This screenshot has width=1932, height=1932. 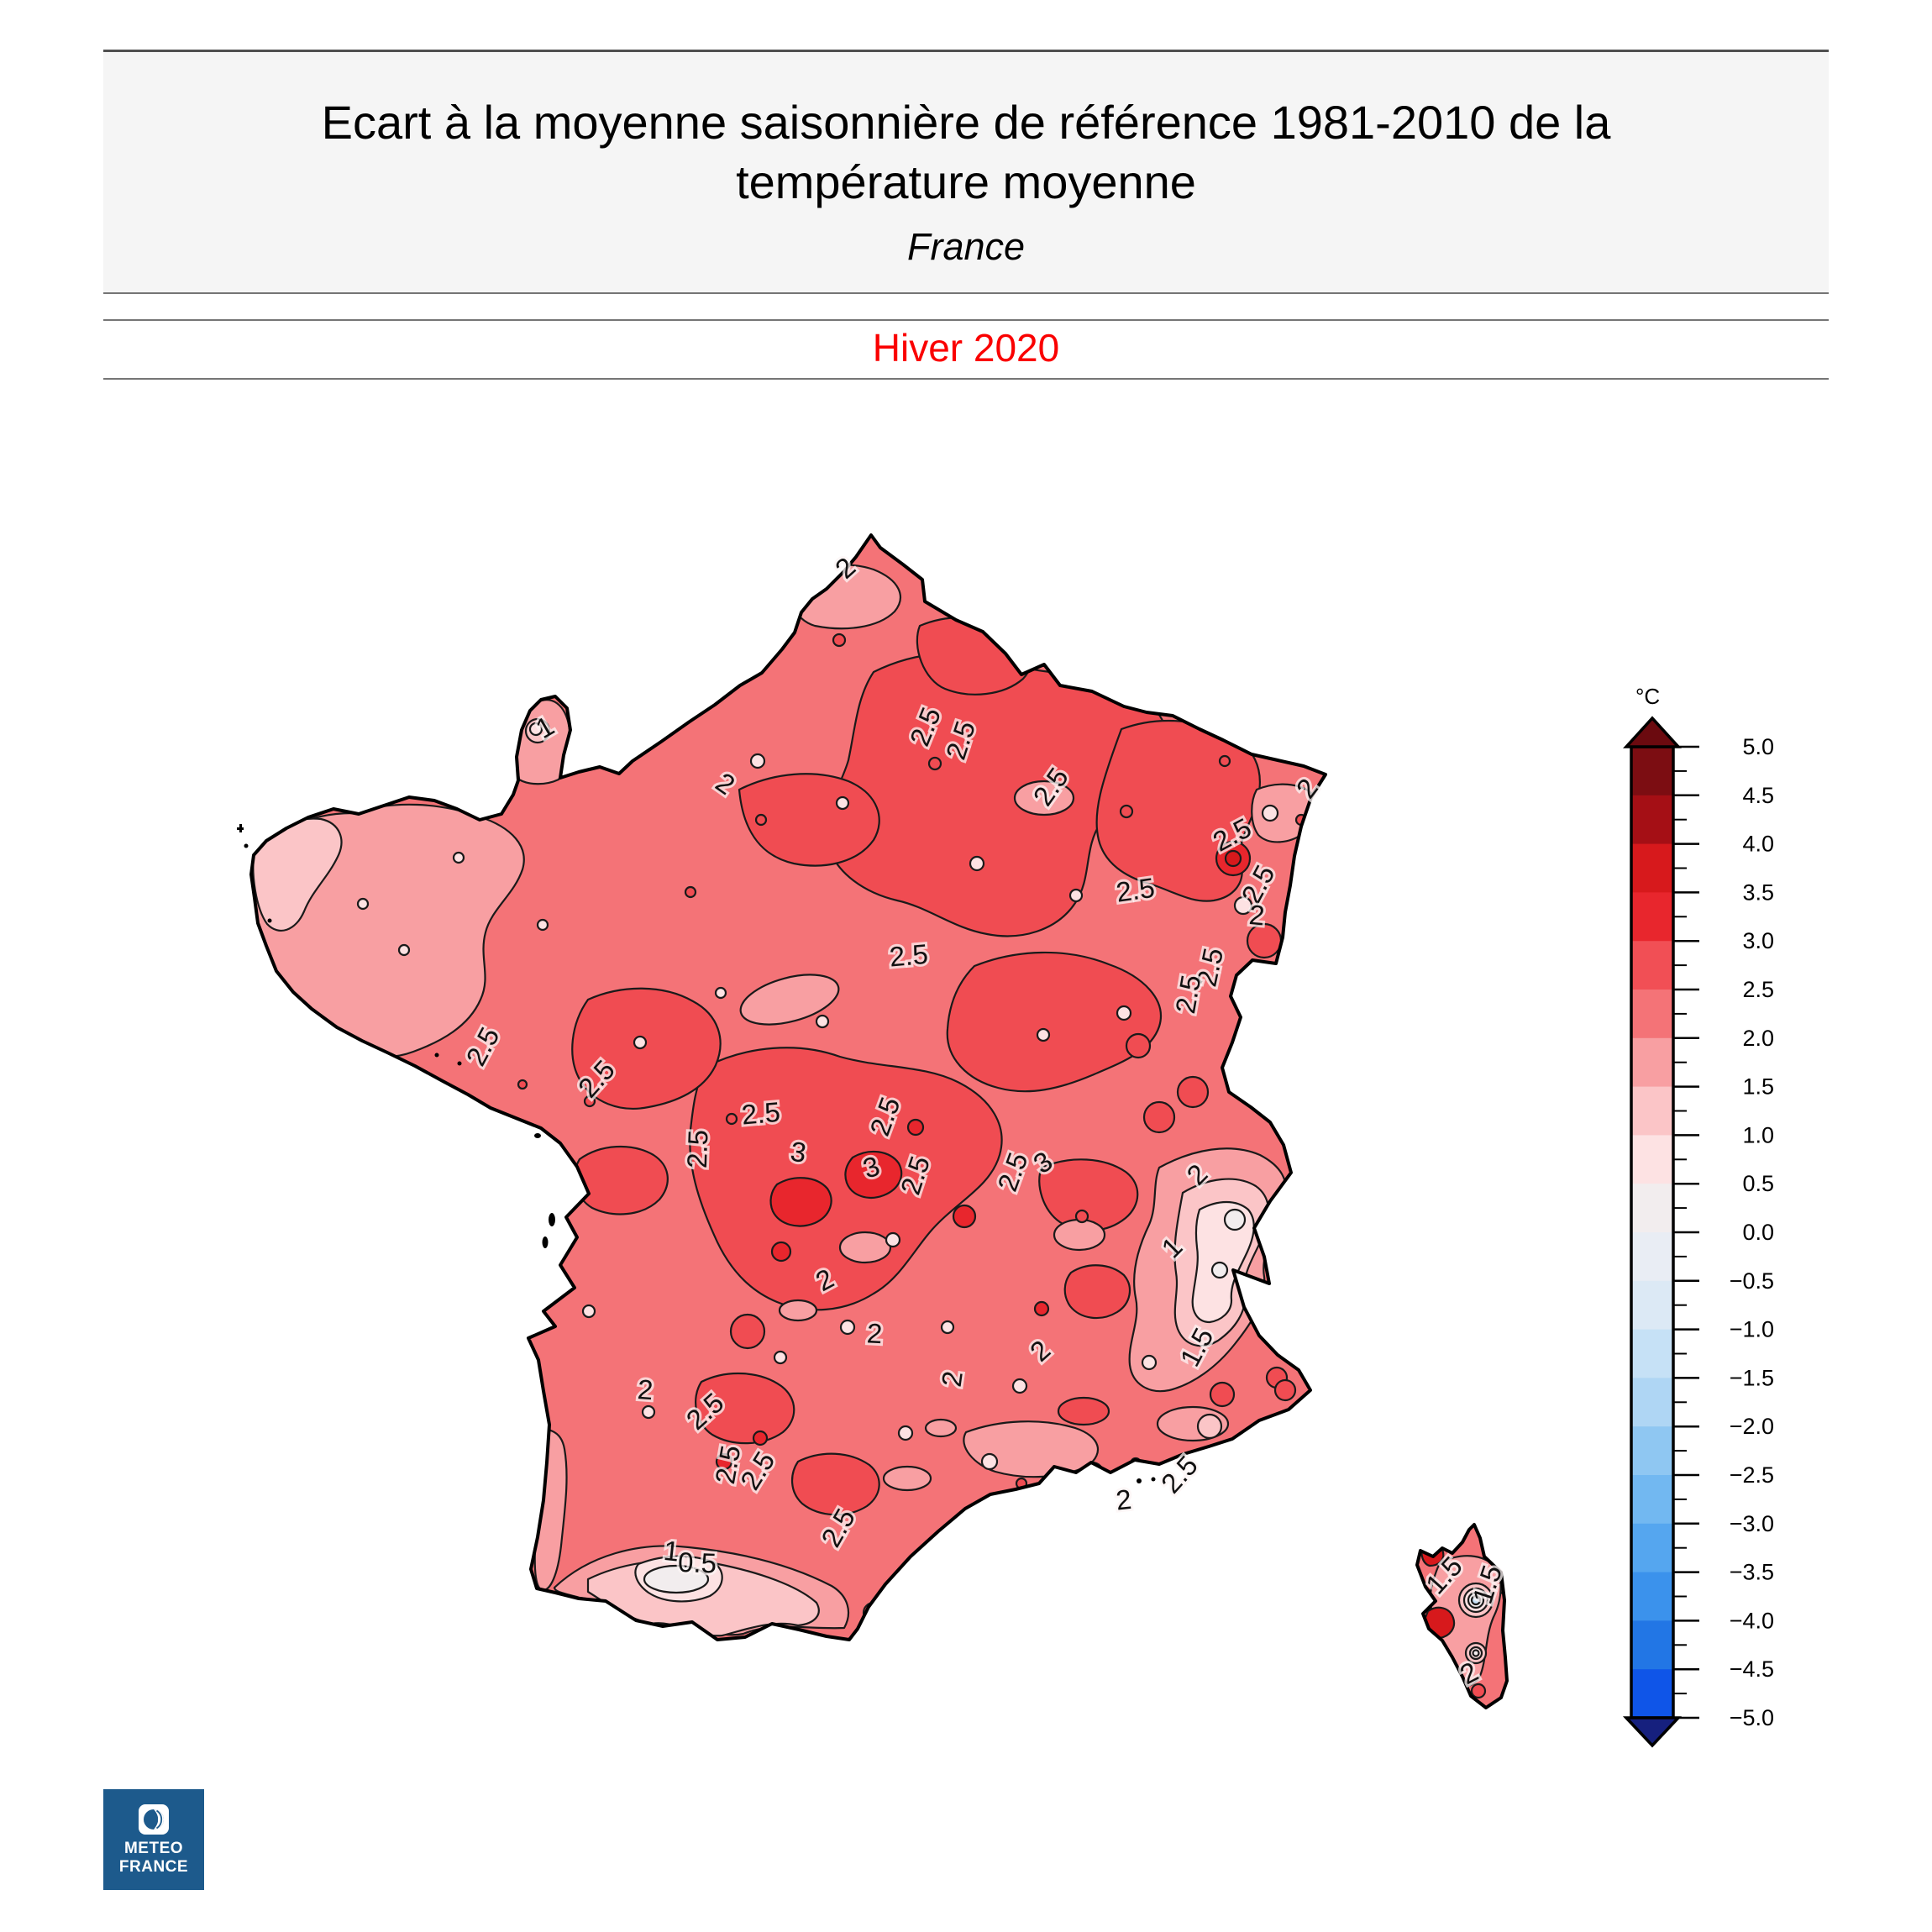 I want to click on logo-text-line1: METEO, so click(x=153, y=1848).